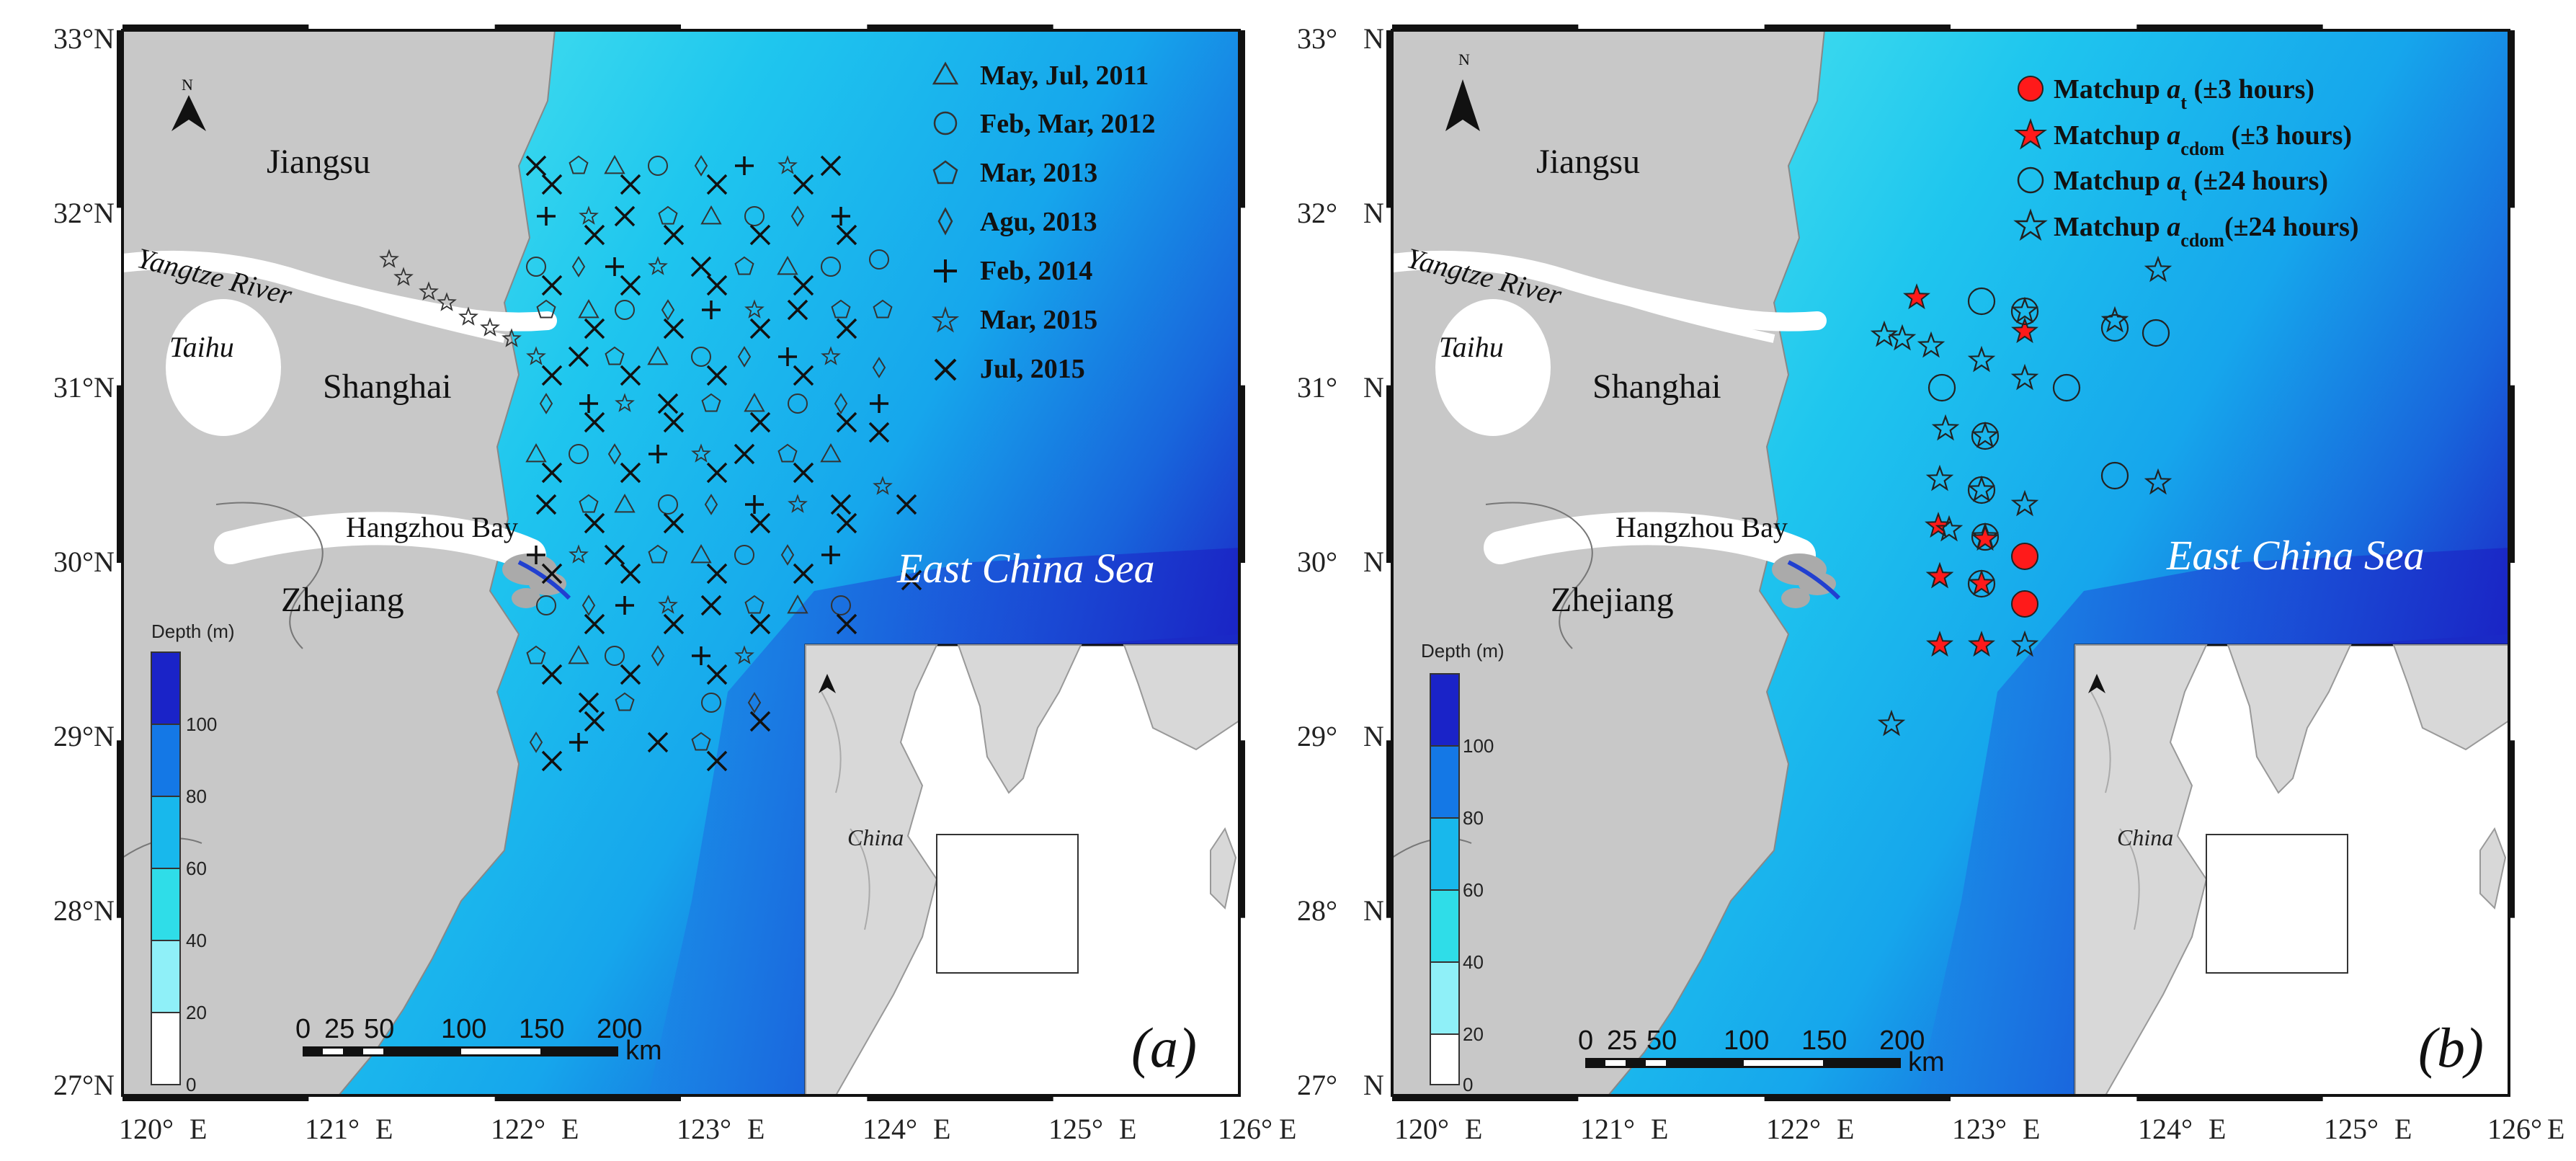 The height and width of the screenshot is (1161, 2576). Describe the element at coordinates (1478, 746) in the screenshot. I see `depth-tick: 100` at that location.